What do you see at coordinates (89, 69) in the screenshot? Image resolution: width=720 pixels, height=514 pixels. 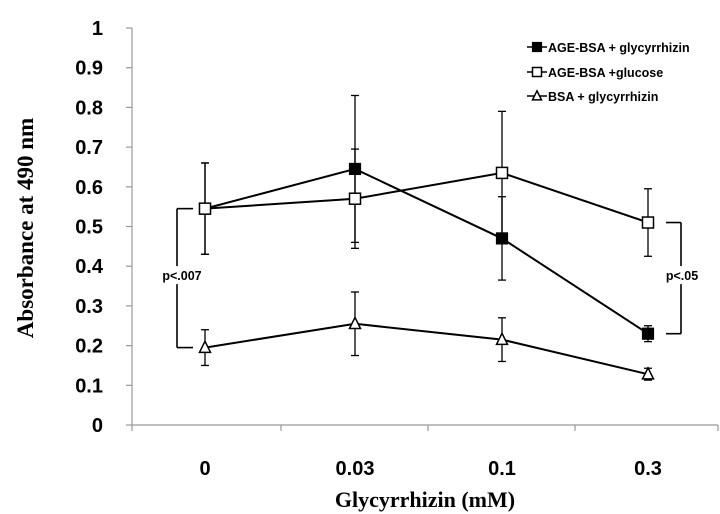 I see `y-tick-label: 0.9` at bounding box center [89, 69].